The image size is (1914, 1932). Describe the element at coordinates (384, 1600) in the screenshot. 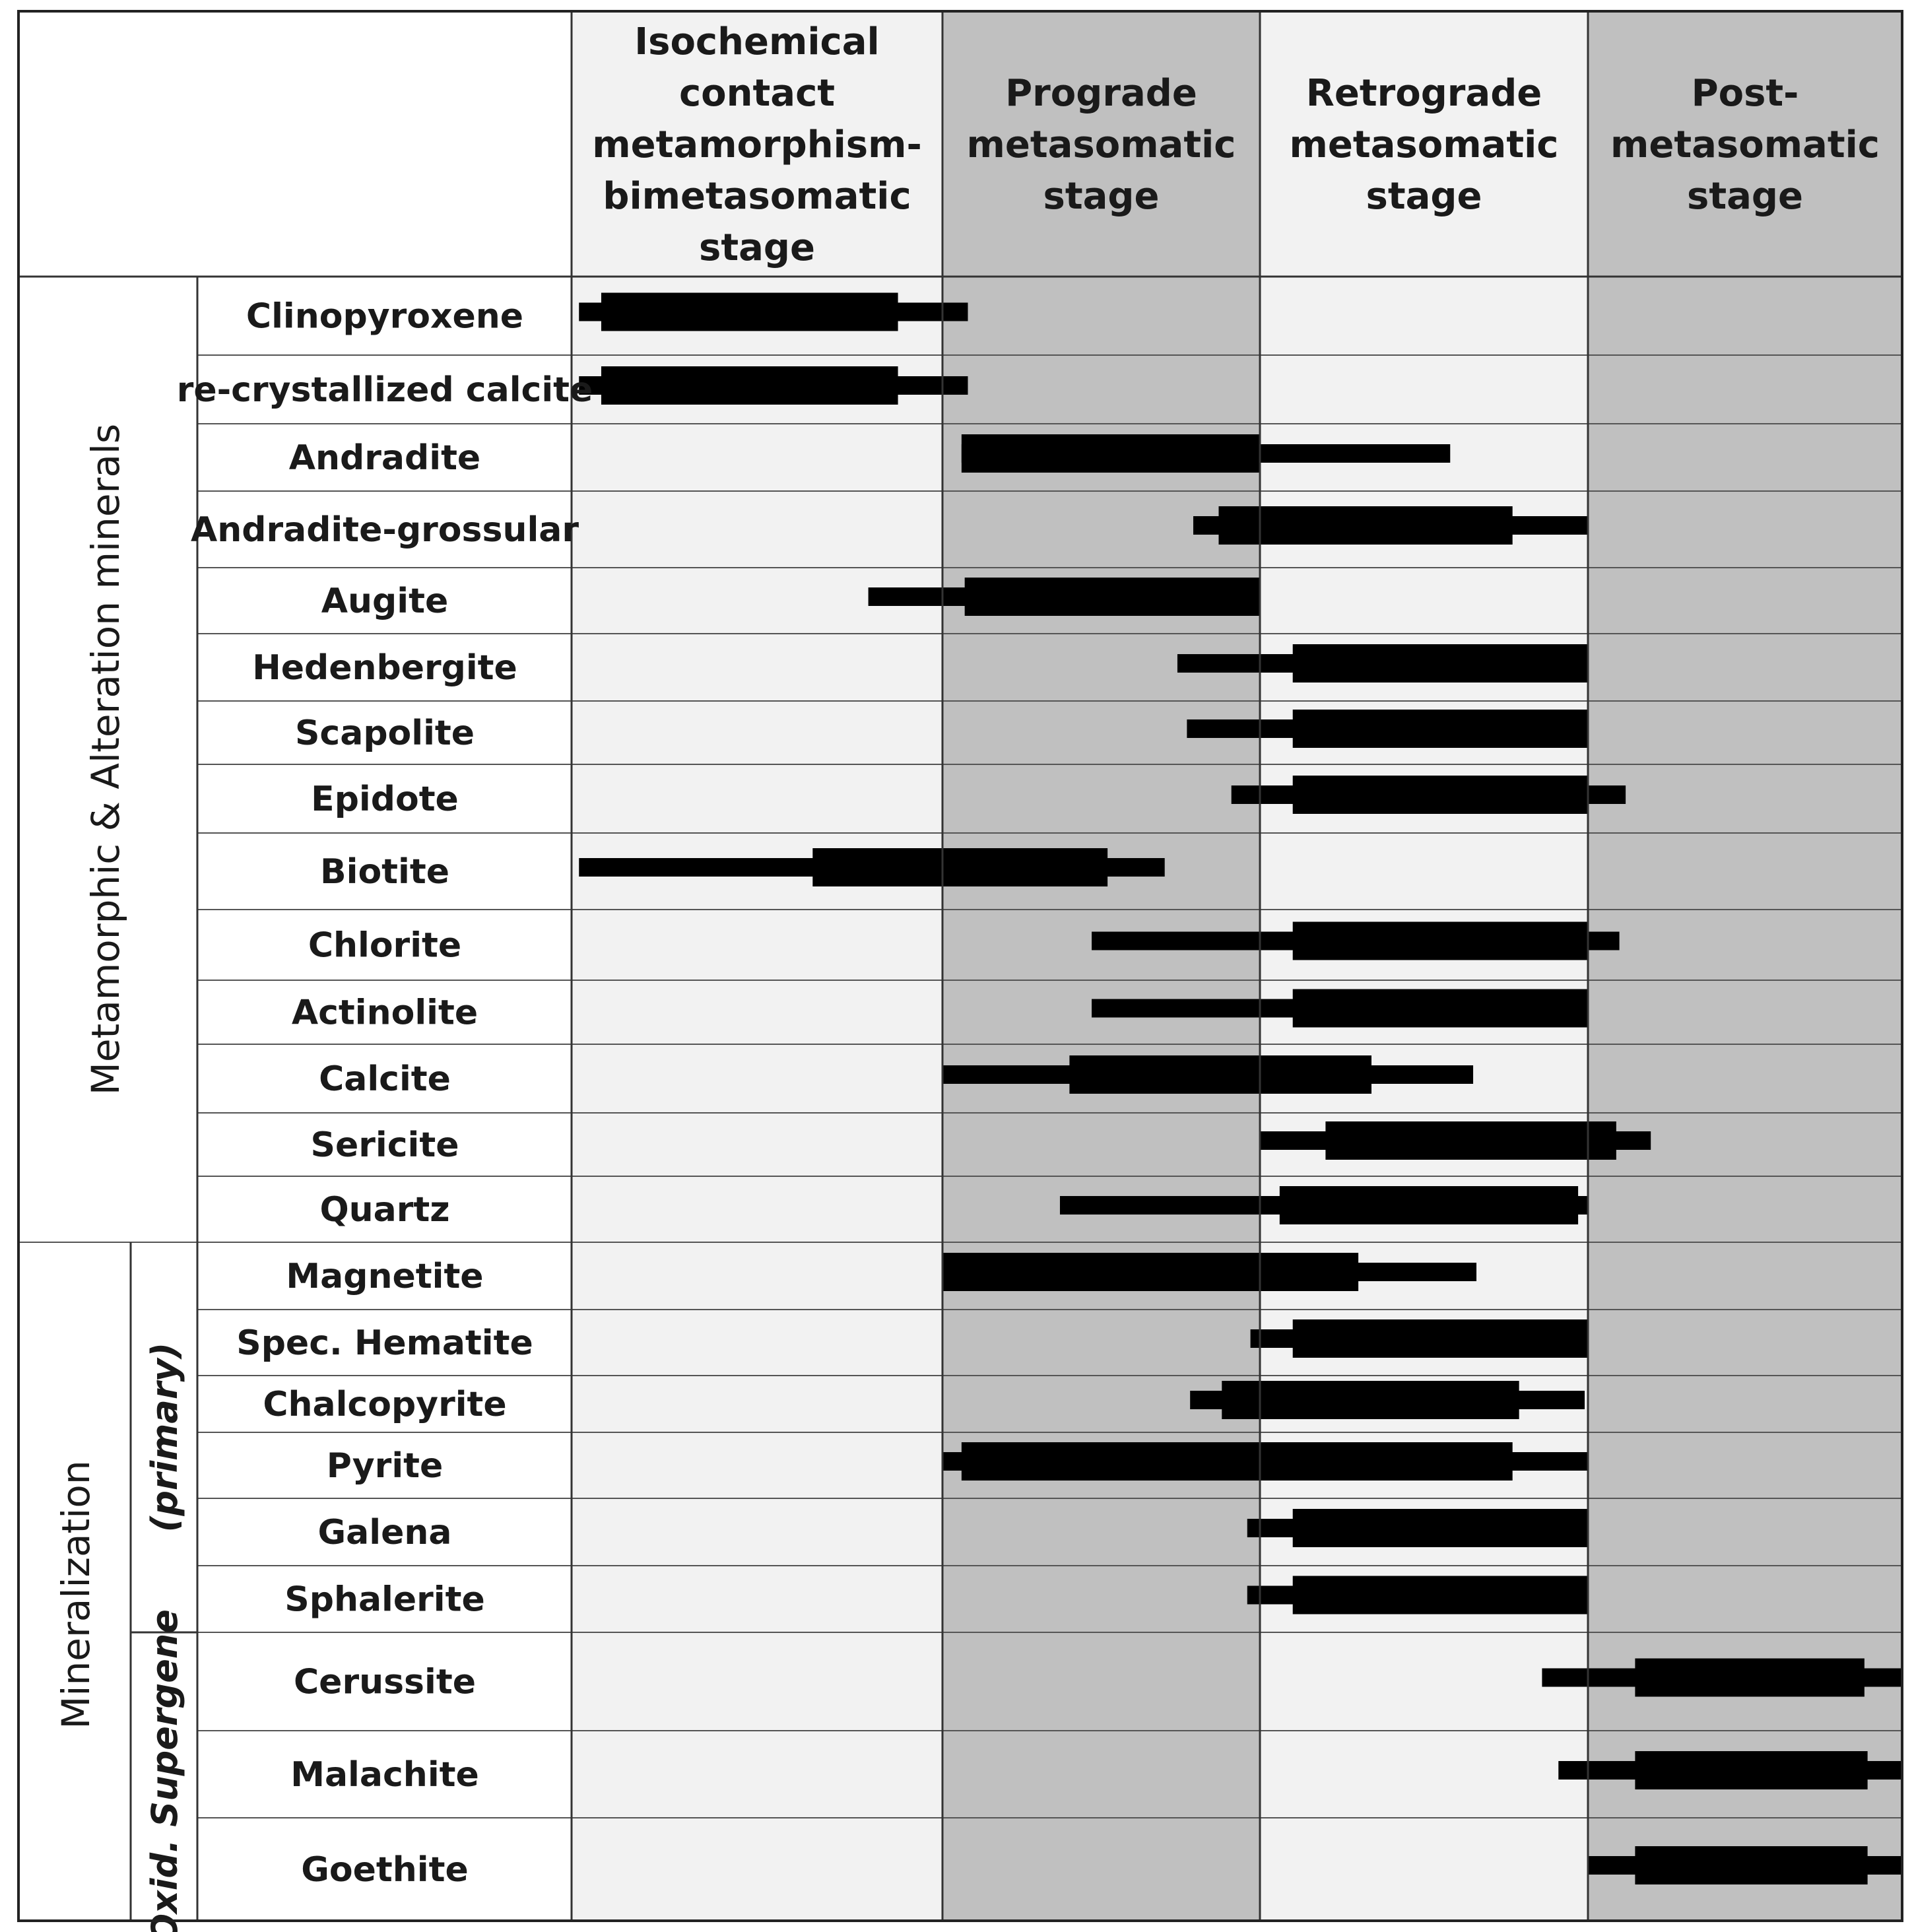

I see `mineral-label: Sphalerite` at that location.